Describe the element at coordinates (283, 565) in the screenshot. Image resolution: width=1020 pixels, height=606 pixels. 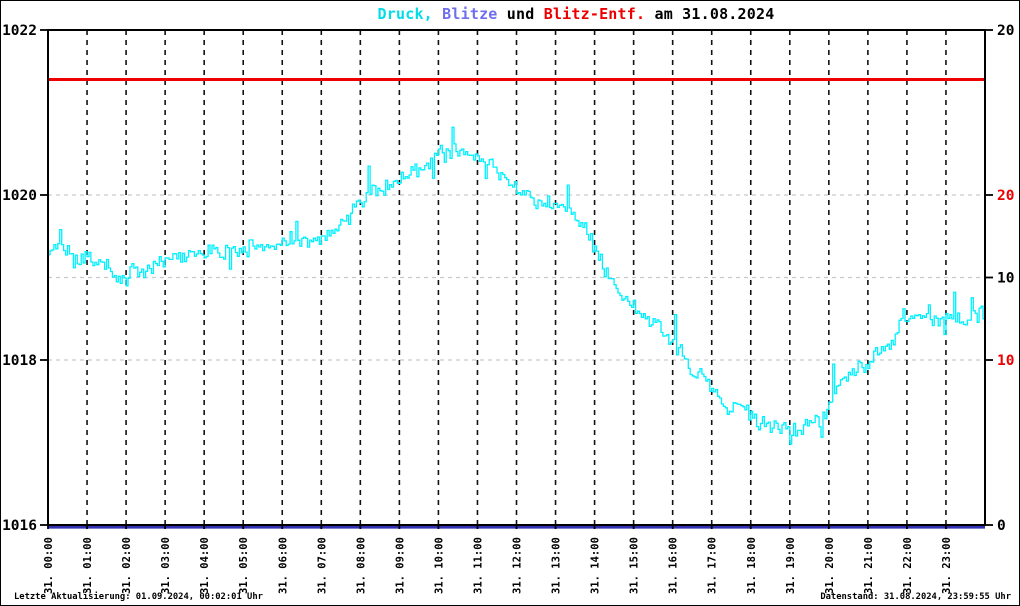
I see `x-axis-label: 31. 06:00` at that location.